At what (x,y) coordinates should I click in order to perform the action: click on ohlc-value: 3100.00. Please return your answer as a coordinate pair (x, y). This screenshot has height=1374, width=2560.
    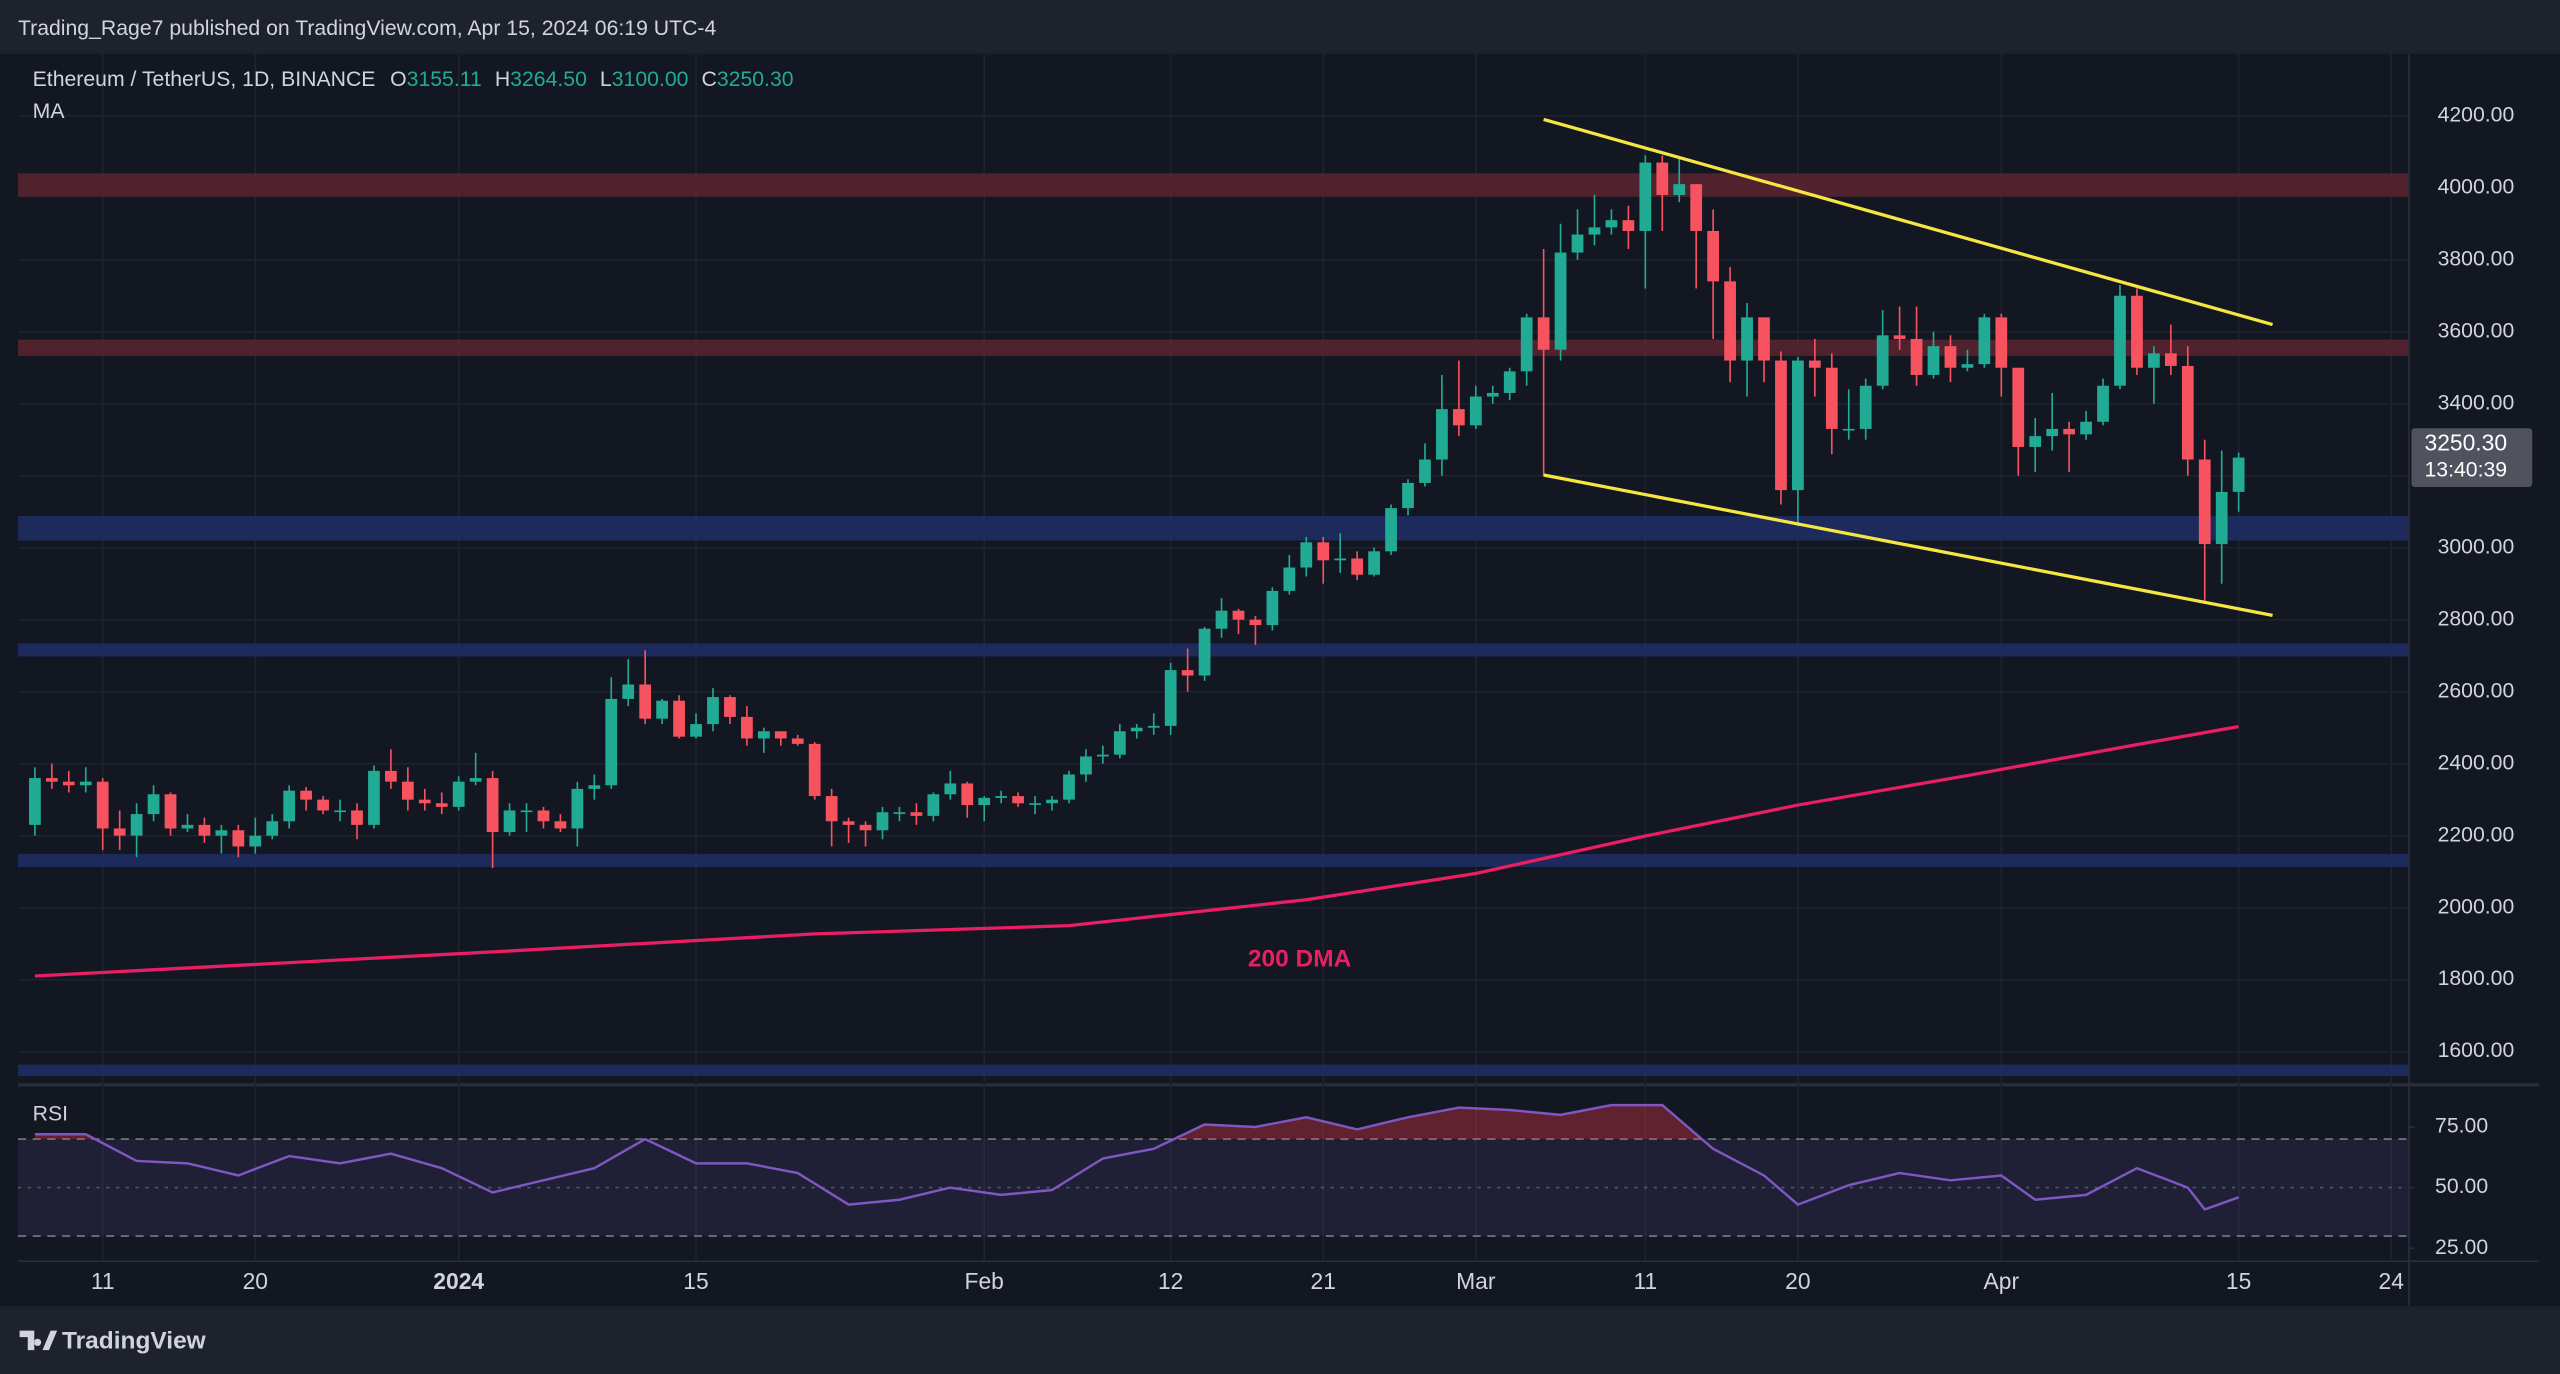
    Looking at the image, I should click on (650, 79).